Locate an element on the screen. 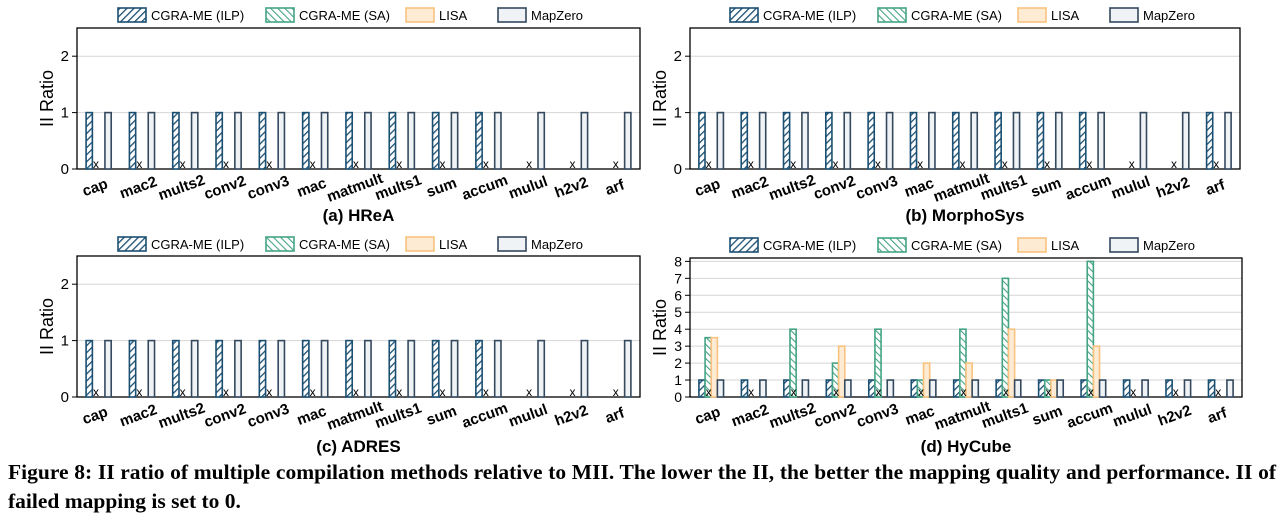 The width and height of the screenshot is (1282, 517). bar-0-conv3 is located at coordinates (262, 140).